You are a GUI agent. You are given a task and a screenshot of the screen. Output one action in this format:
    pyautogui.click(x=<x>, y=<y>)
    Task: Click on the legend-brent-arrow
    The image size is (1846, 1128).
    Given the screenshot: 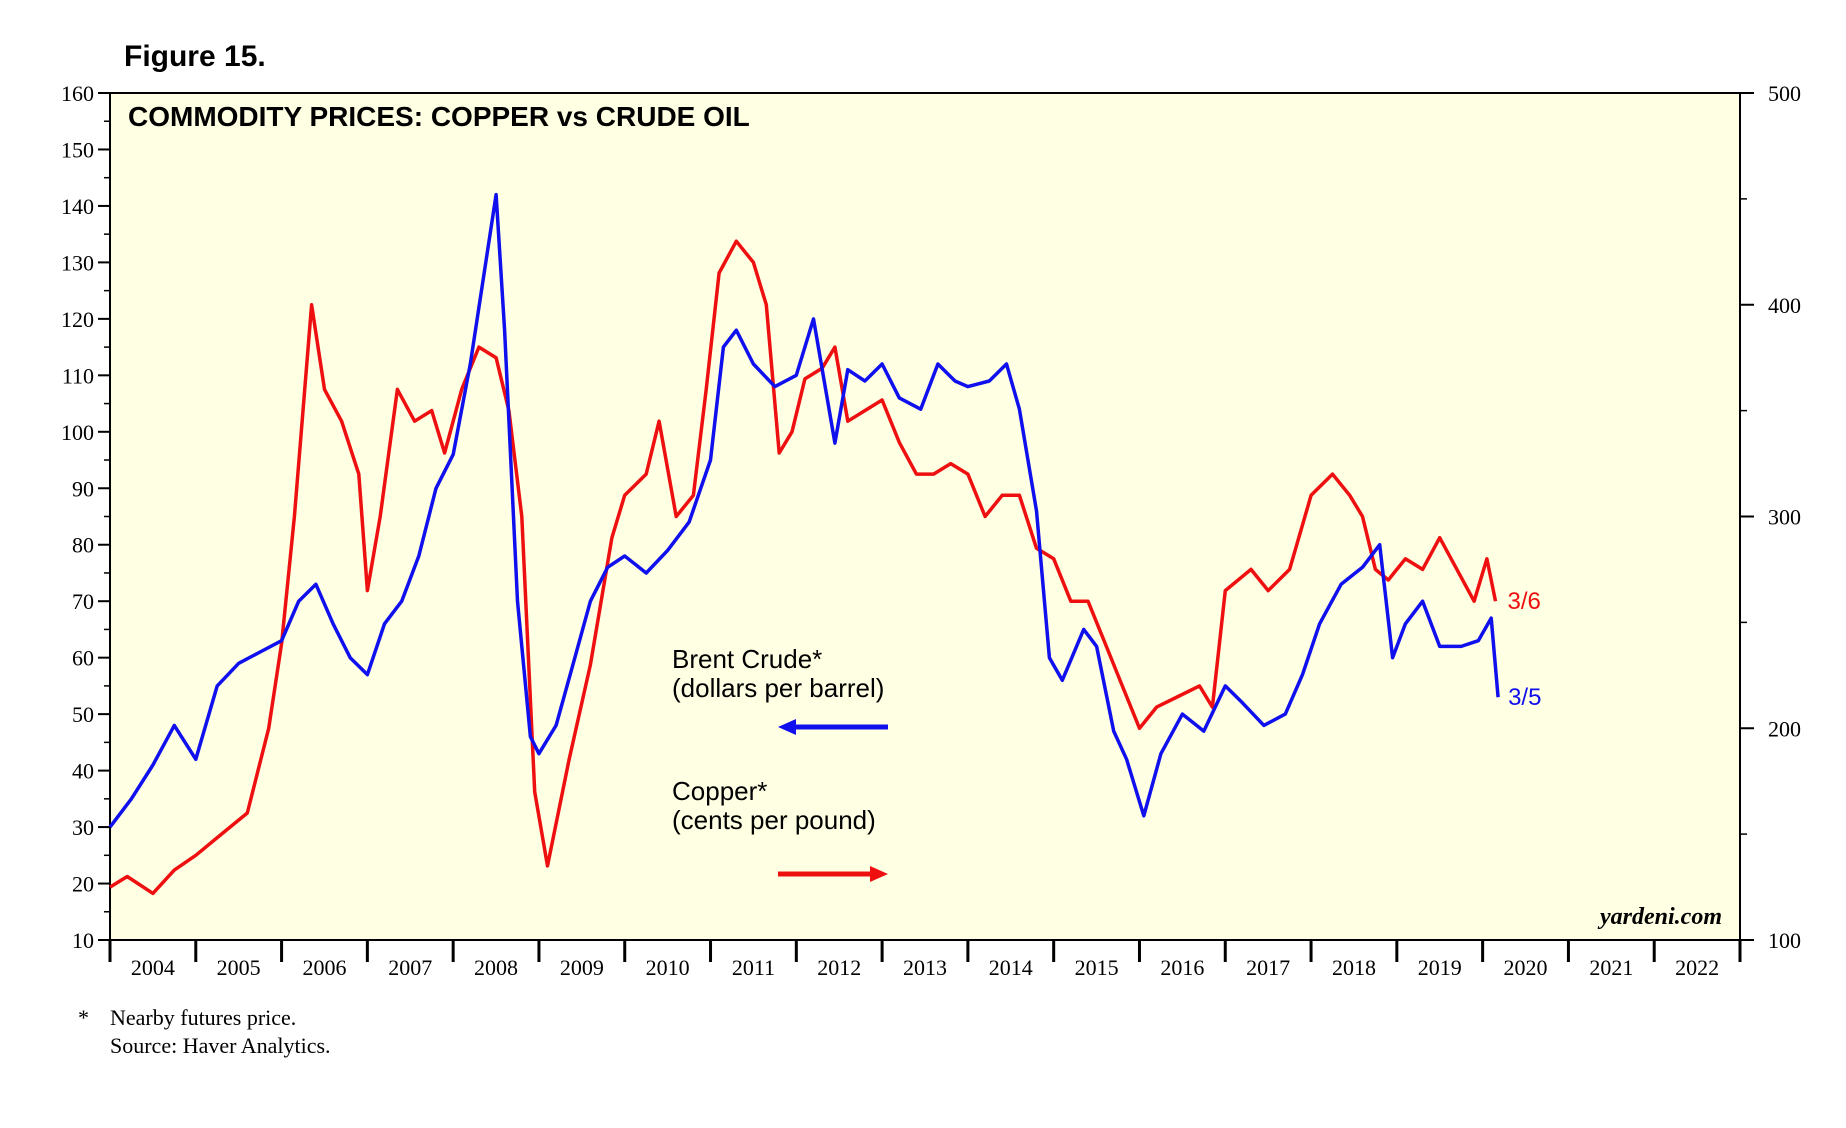 What is the action you would take?
    pyautogui.click(x=833, y=727)
    